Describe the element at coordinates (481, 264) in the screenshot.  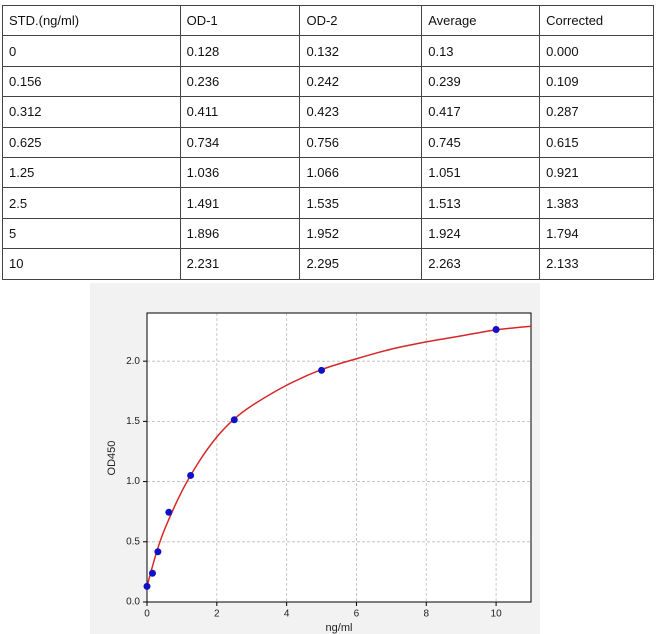
I see `table-cell: 2.263` at that location.